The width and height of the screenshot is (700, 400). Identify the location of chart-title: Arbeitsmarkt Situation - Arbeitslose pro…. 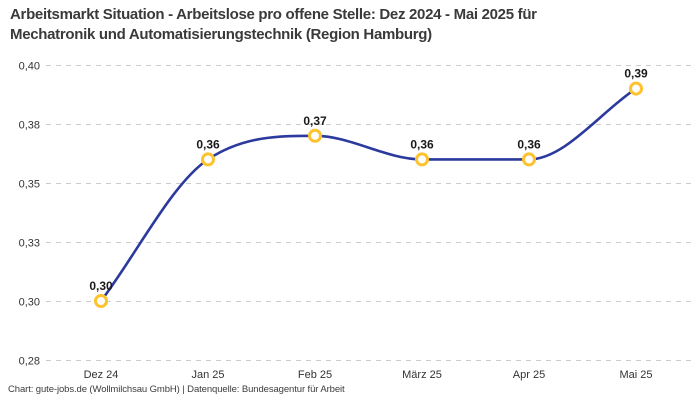
(350, 25).